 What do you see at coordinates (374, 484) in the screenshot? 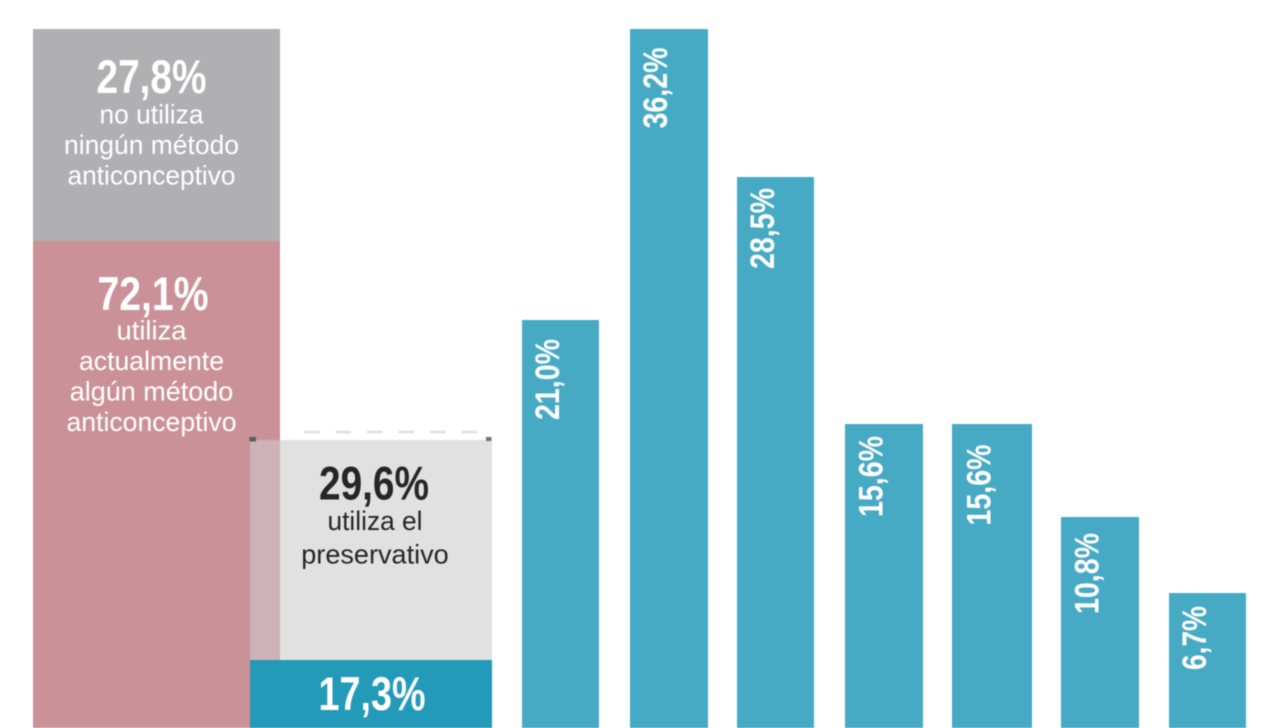
I see `svg-text: 29,6%` at bounding box center [374, 484].